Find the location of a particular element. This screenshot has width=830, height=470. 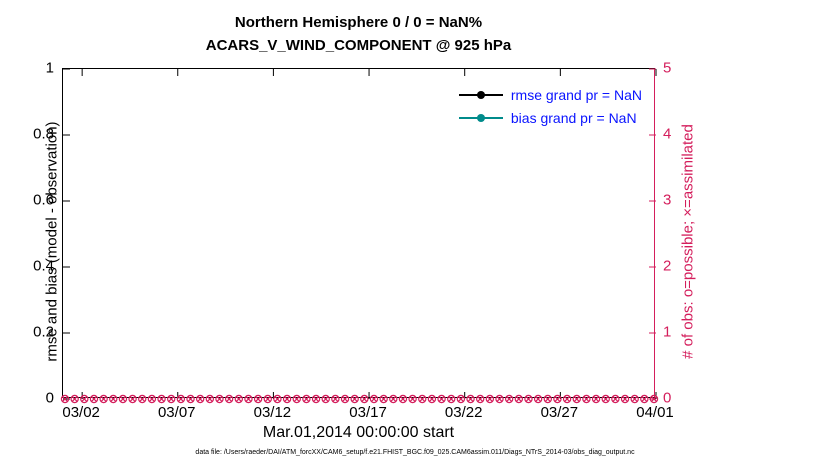

legend: rmse grand pr = NaN bias grand pr = NaN is located at coordinates (550, 106).